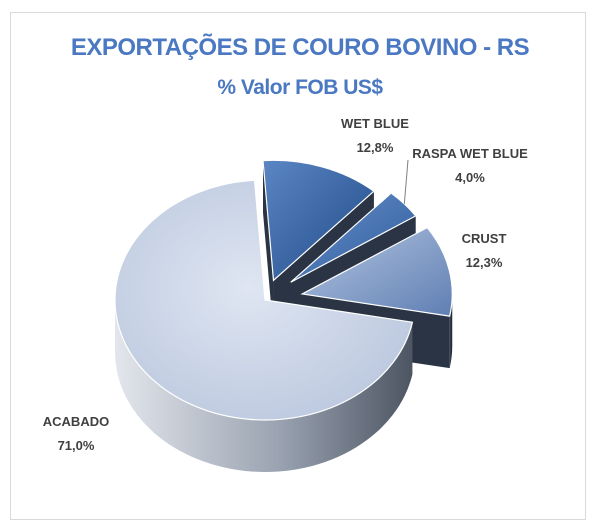 This screenshot has height=531, width=600. I want to click on chart-subtitle: % Valor FOB US$, so click(300, 87).